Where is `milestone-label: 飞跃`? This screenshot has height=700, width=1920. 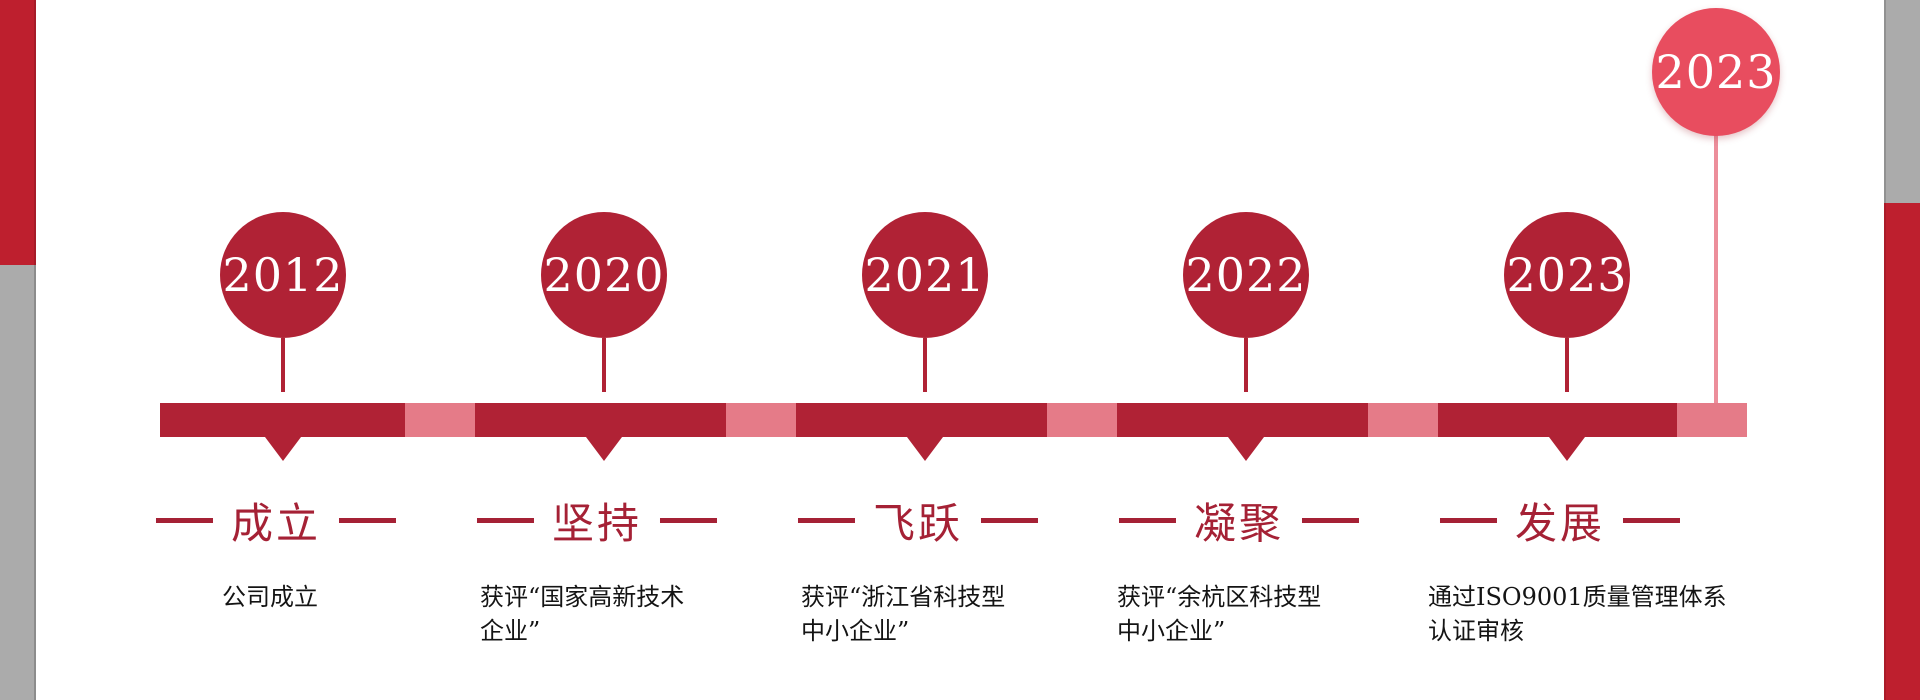
milestone-label: 飞跃 is located at coordinates (918, 523).